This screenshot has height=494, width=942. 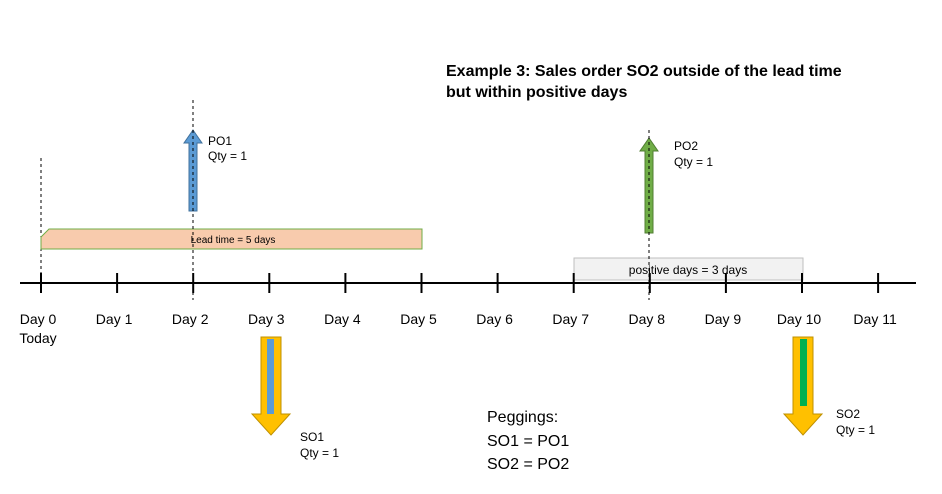 What do you see at coordinates (494, 319) in the screenshot?
I see `day-label-6: Day 6` at bounding box center [494, 319].